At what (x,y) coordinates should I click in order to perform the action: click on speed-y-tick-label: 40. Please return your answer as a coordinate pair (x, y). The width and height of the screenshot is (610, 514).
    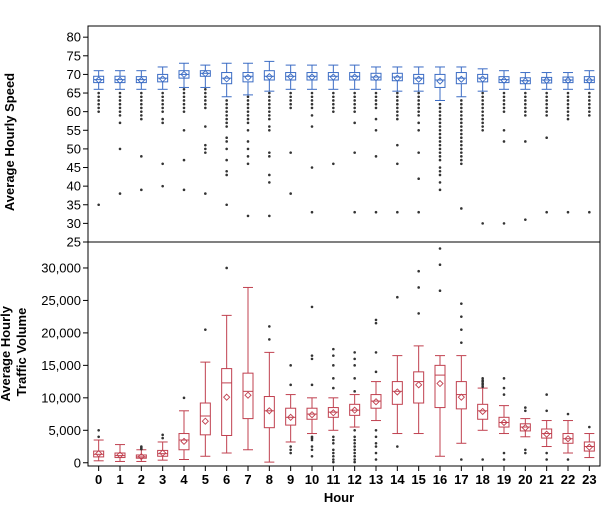
    Looking at the image, I should click on (74, 186).